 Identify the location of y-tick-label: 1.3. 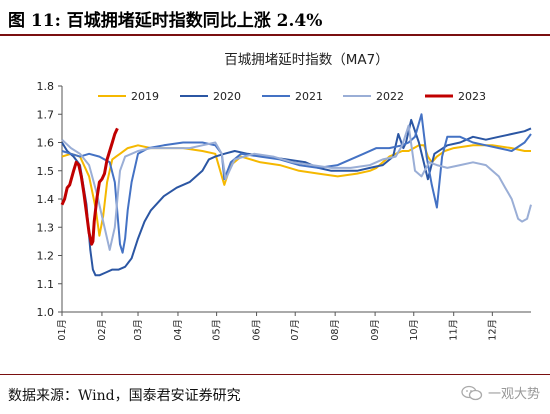
(46, 227).